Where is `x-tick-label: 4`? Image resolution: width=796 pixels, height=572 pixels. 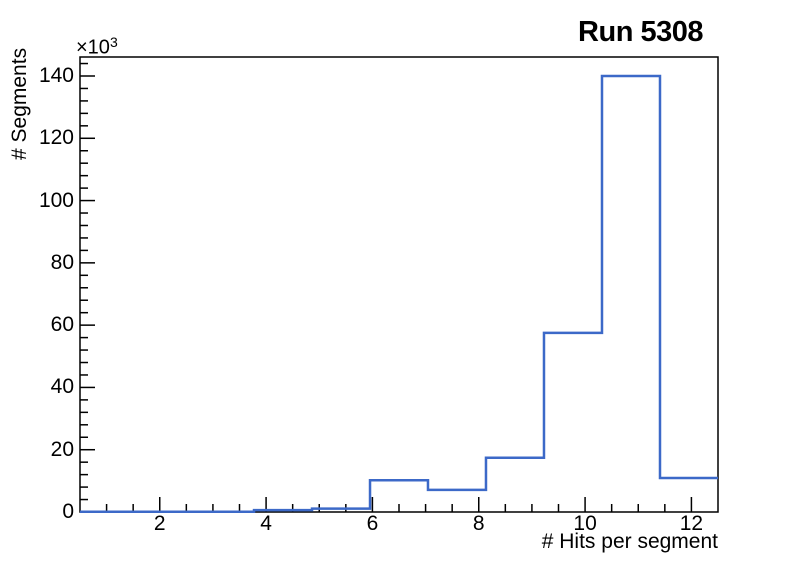
x-tick-label: 4 is located at coordinates (266, 523).